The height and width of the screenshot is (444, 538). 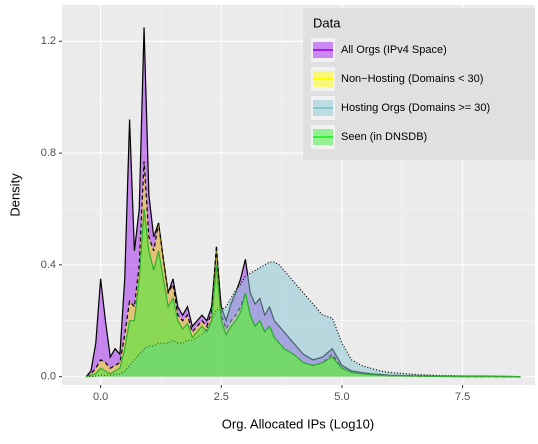 What do you see at coordinates (48, 41) in the screenshot?
I see `y-tick-label: 1.2` at bounding box center [48, 41].